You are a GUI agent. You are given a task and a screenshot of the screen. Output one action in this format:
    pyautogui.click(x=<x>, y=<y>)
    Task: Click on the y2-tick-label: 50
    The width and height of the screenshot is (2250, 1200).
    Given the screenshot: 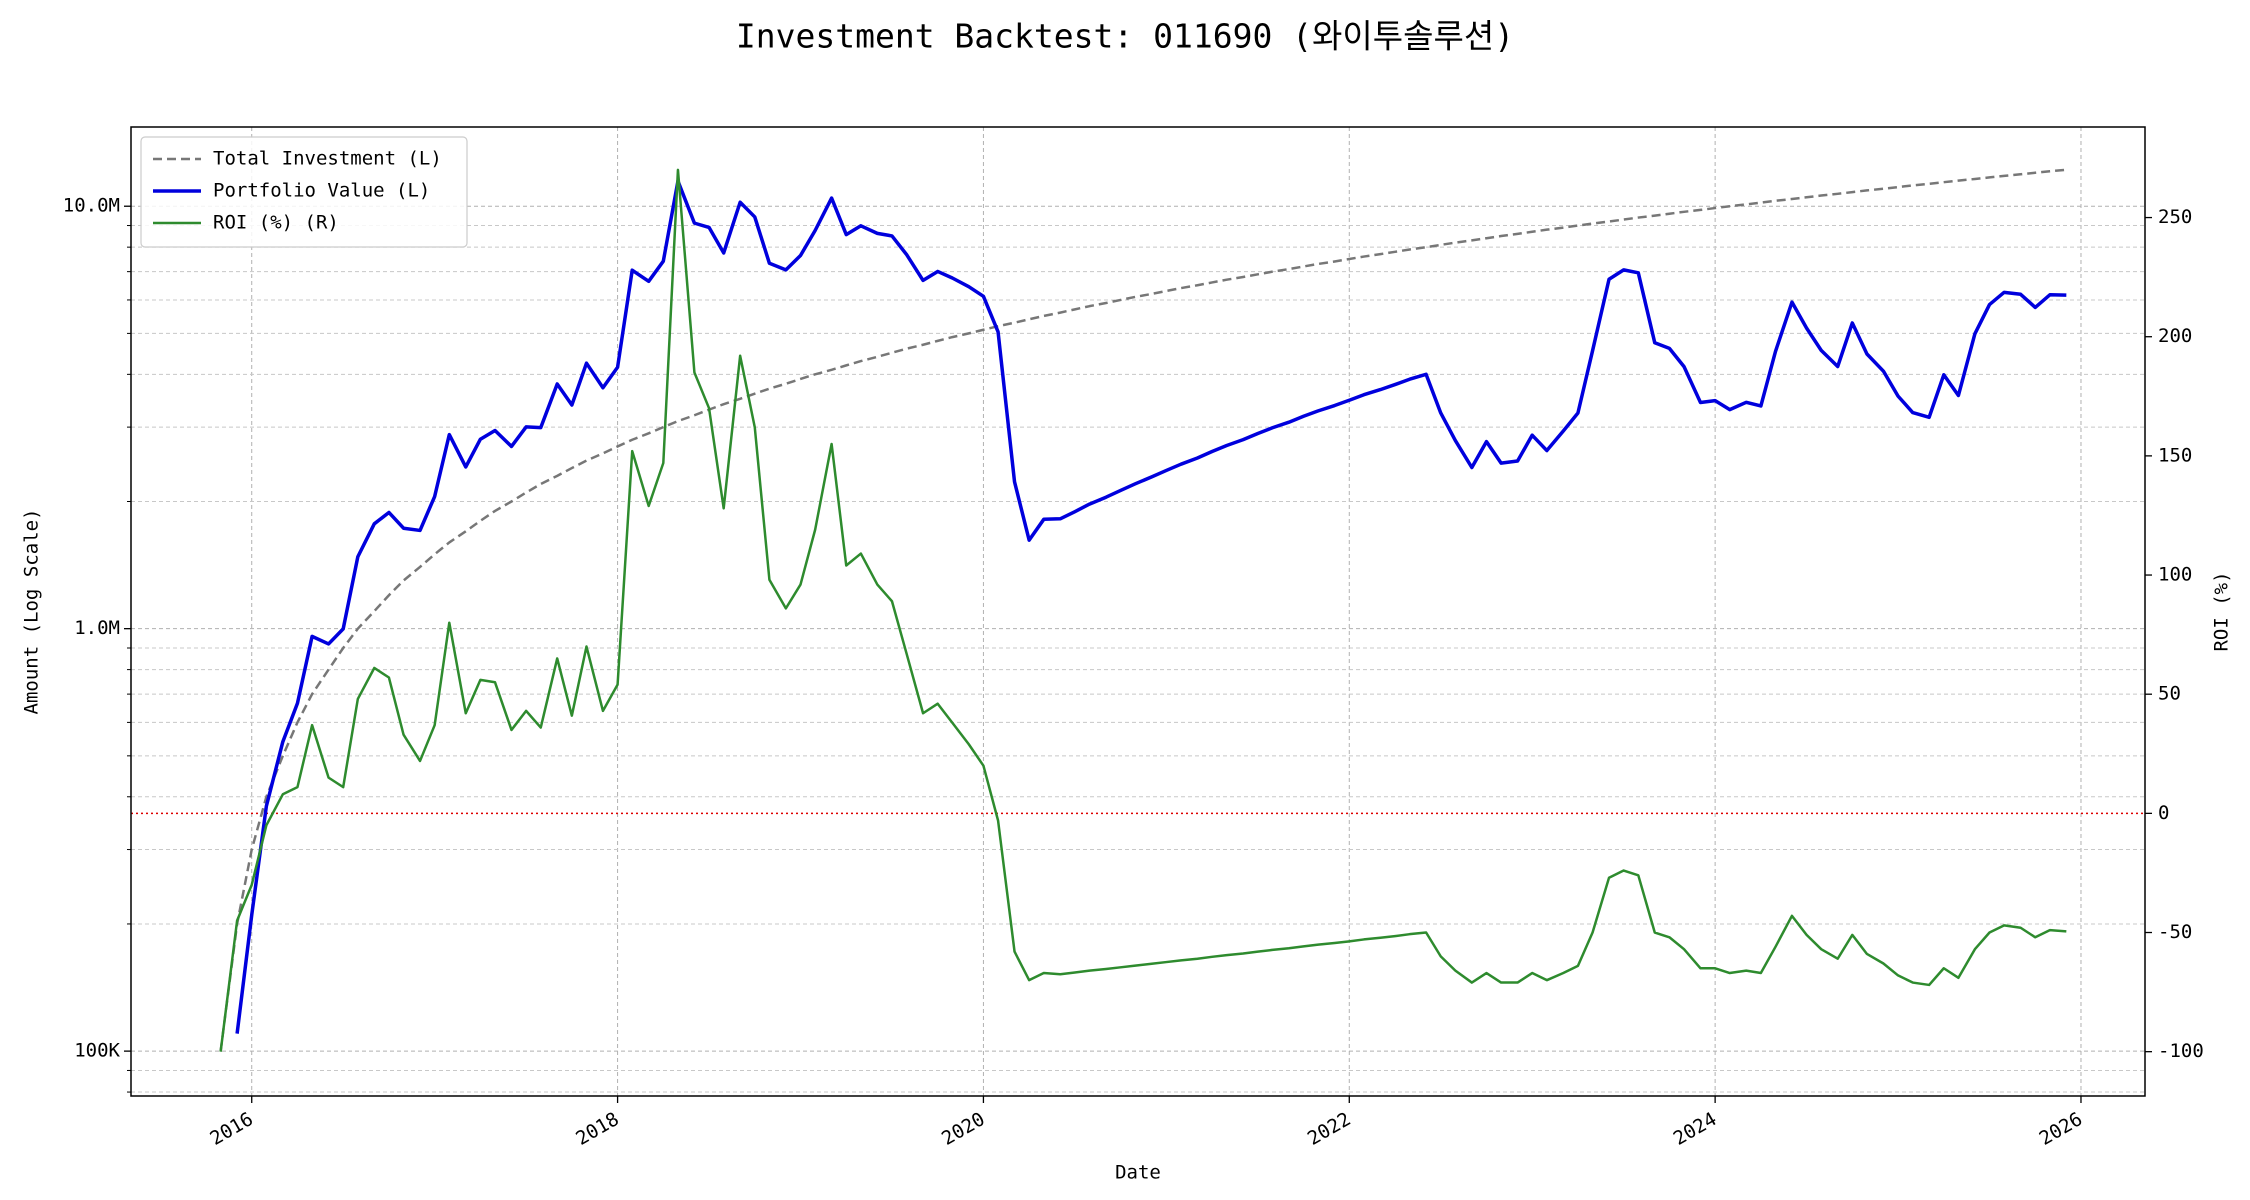 What is the action you would take?
    pyautogui.click(x=2169, y=694)
    